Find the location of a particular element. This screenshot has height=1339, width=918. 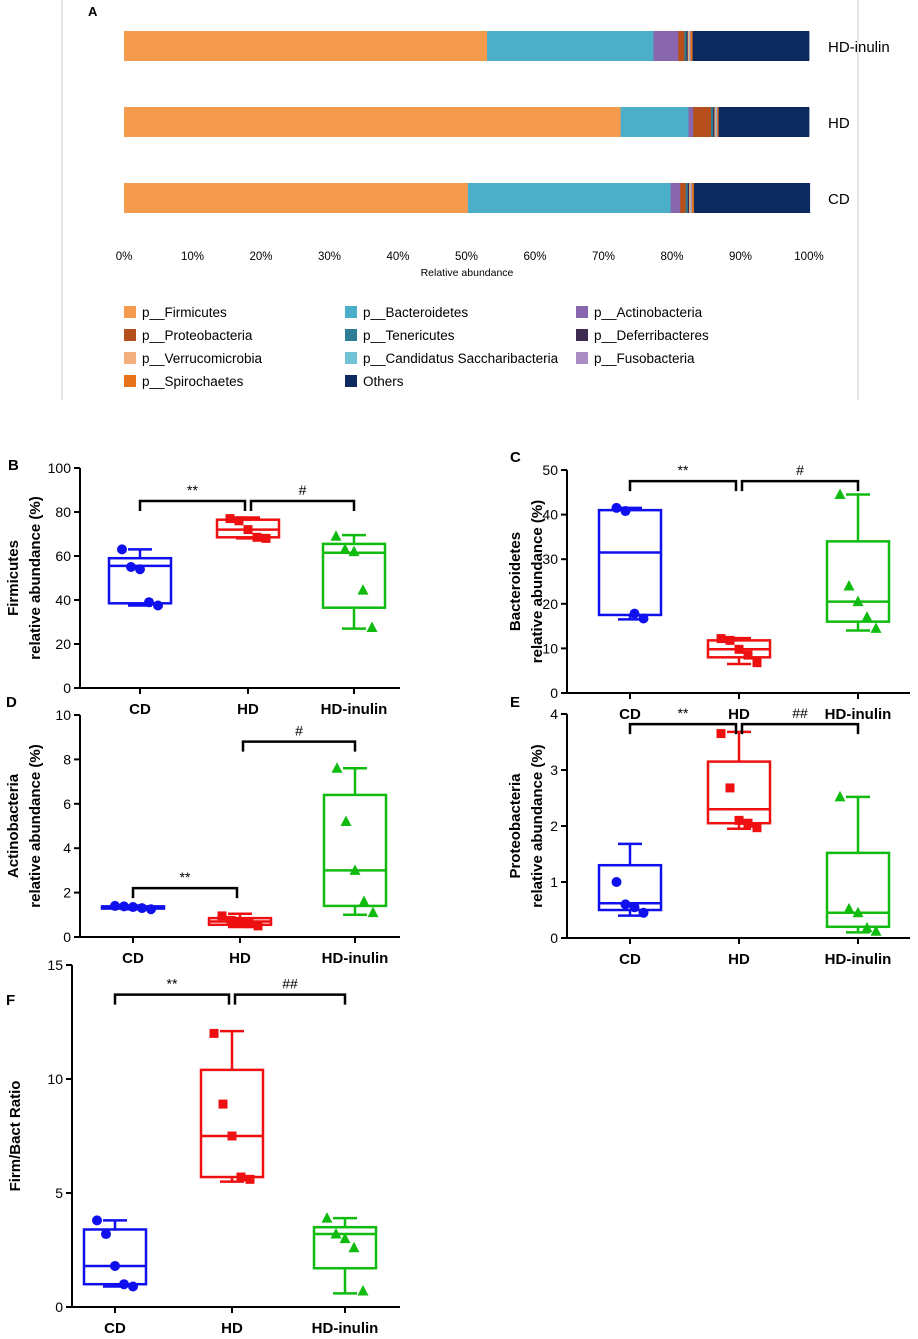

legend-label-p-tenericutes: p__Tenericutes is located at coordinates (409, 335).